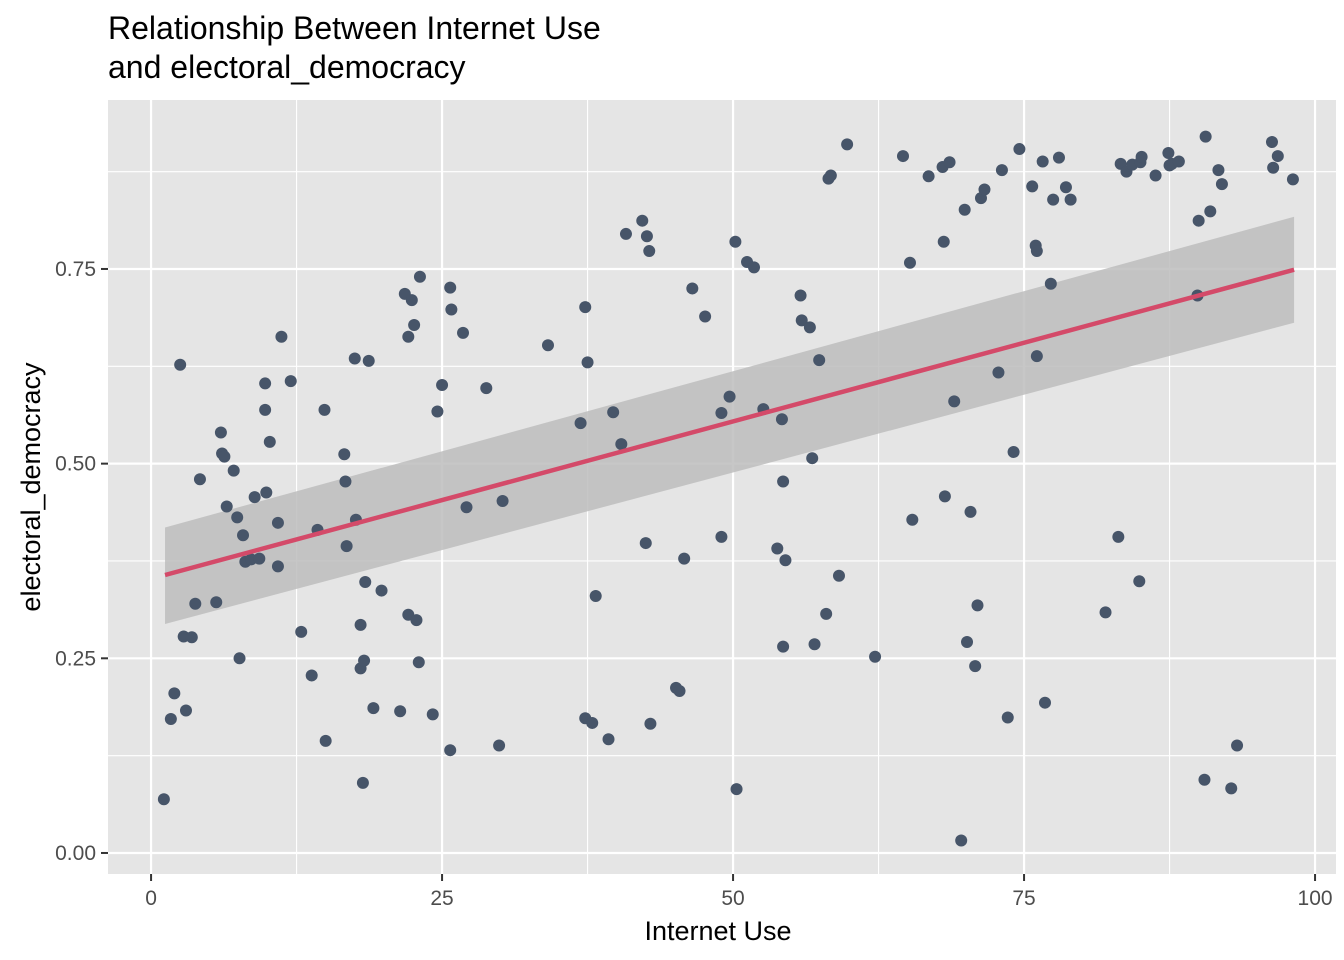 The image size is (1344, 960). I want to click on x-axis-ticks: 0 25 50 75 100, so click(739, 892).